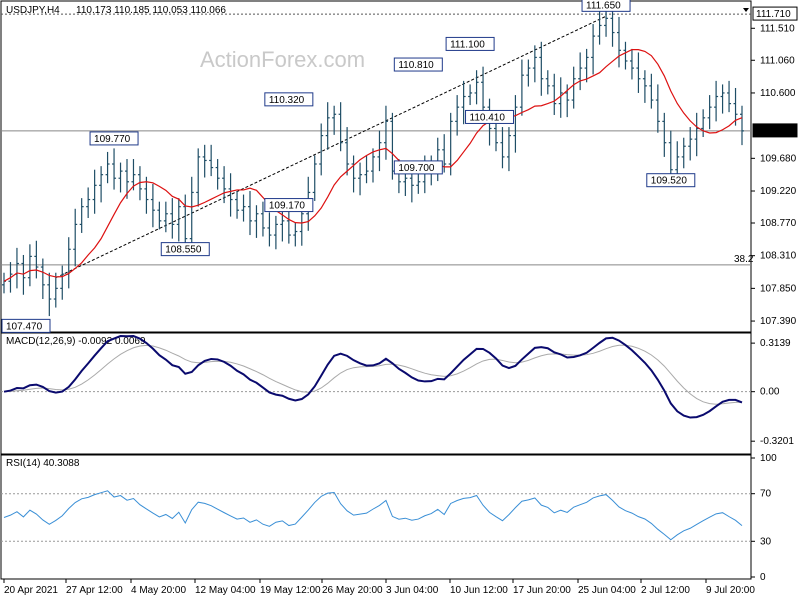 The width and height of the screenshot is (800, 600). I want to click on price-tick-label: 107.850, so click(778, 288).